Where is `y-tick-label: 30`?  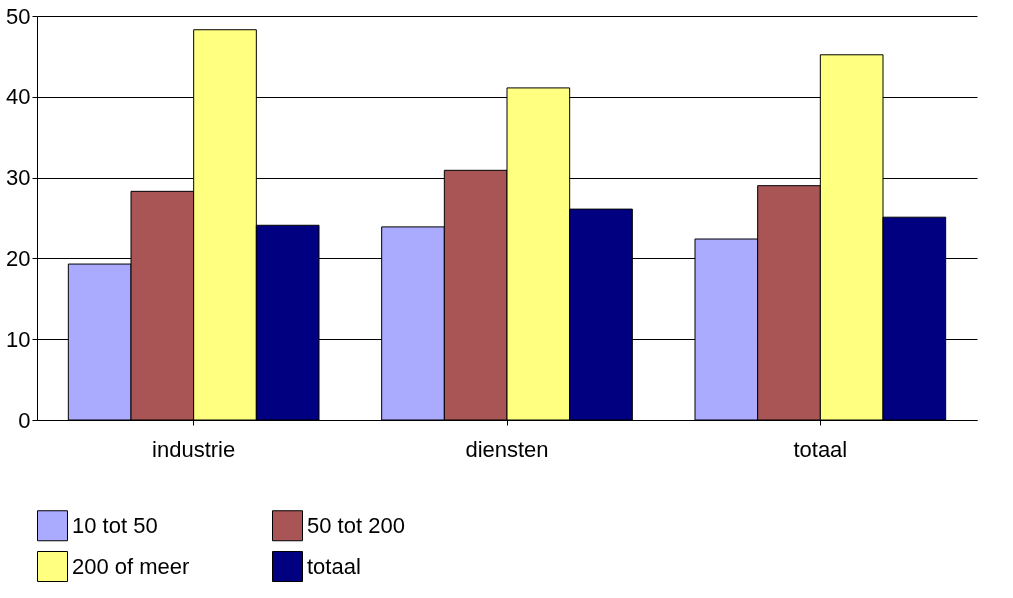
y-tick-label: 30 is located at coordinates (18, 178).